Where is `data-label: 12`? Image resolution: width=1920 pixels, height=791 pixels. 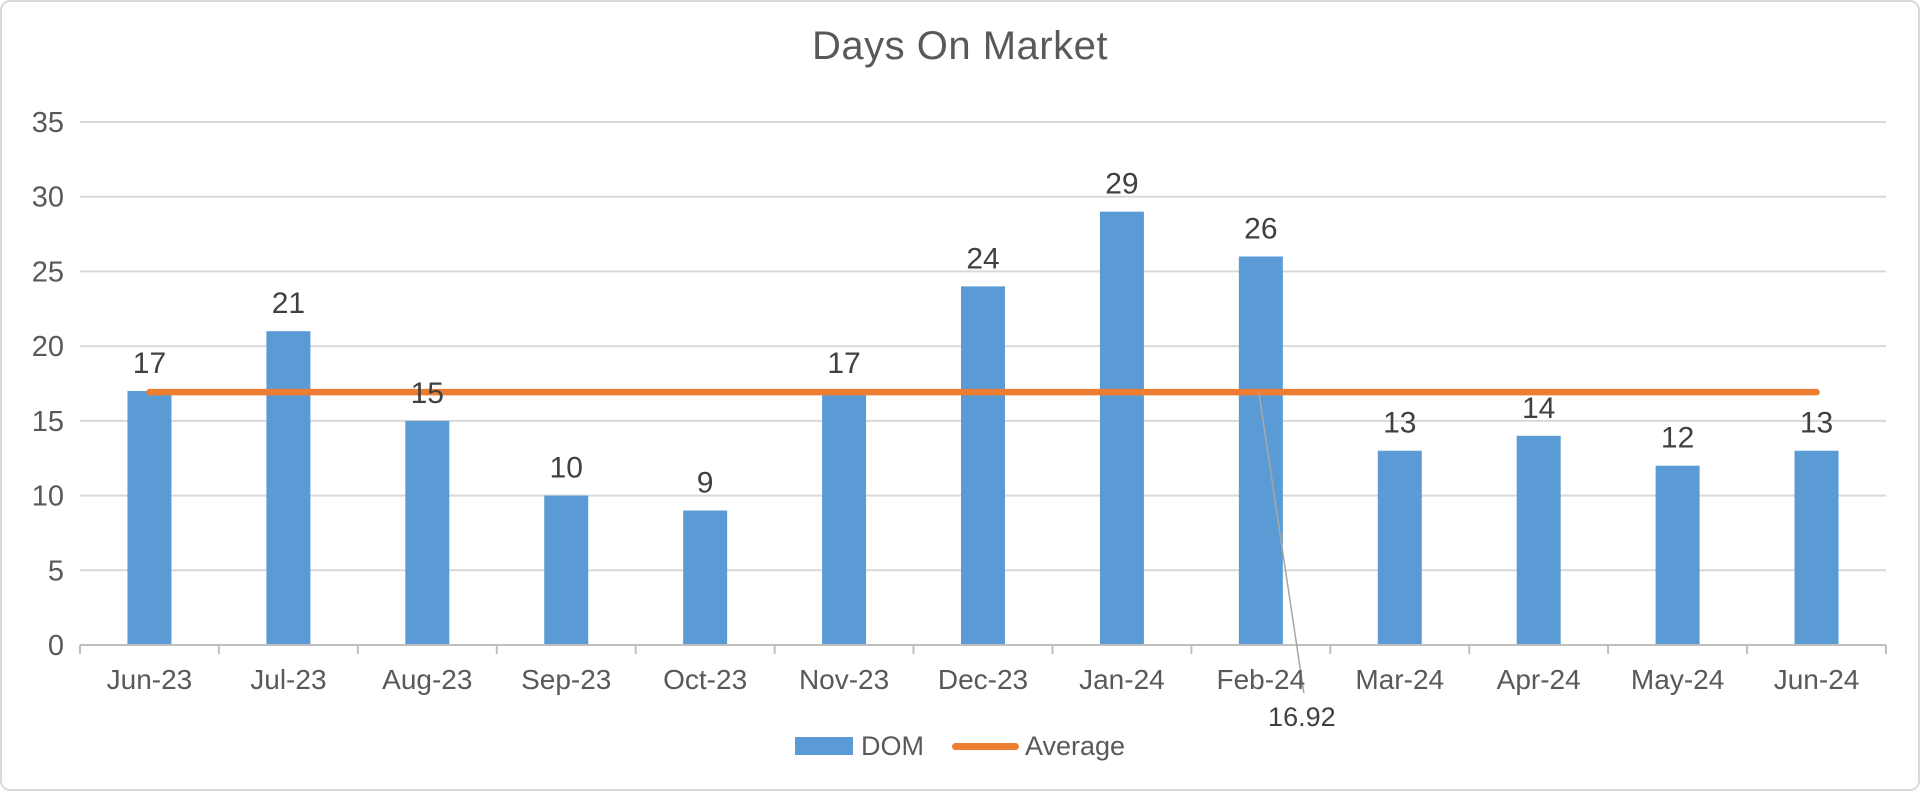 data-label: 12 is located at coordinates (1677, 438).